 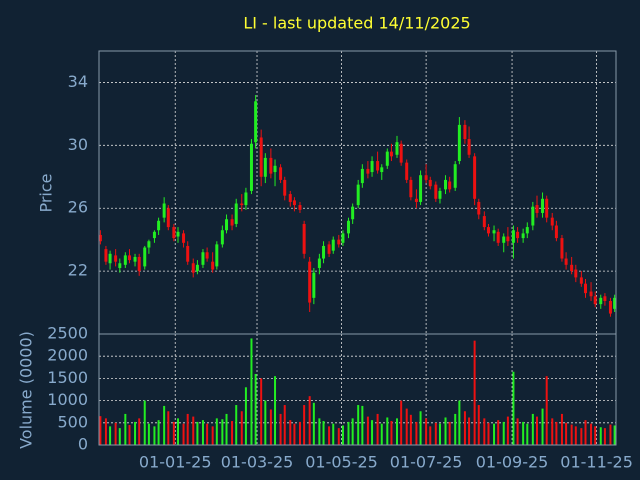 What do you see at coordinates (83, 444) in the screenshot?
I see `volume-tick-label: 0` at bounding box center [83, 444].